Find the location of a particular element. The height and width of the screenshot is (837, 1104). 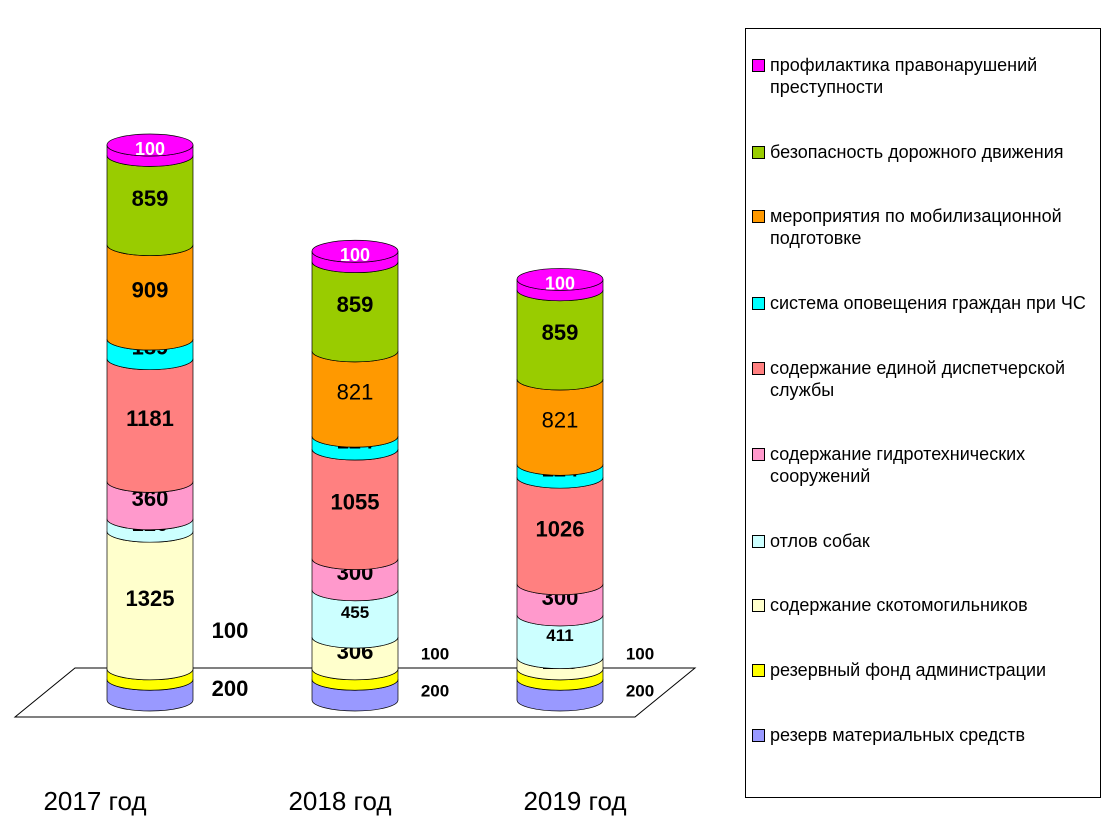

legend-item: содержание единой диспетчерской службы is located at coordinates (924, 379).